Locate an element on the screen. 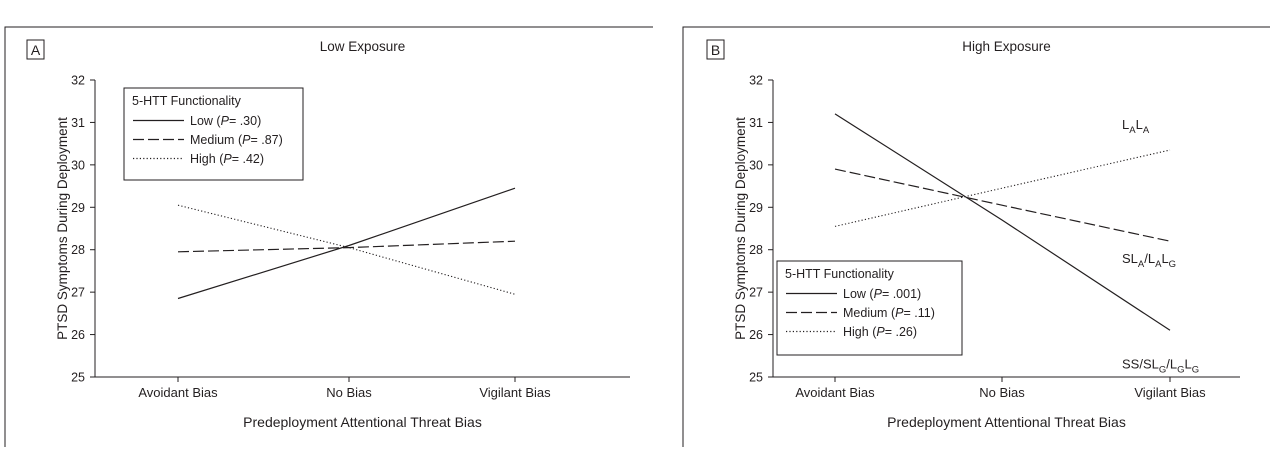 The height and width of the screenshot is (453, 1275). genotype-label: SS/SLG/LGLG is located at coordinates (1160, 365).